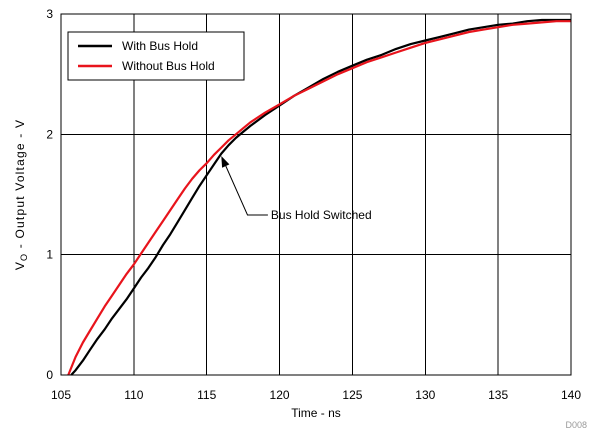 The width and height of the screenshot is (592, 432). I want to click on x-axis-label: Time - ns, so click(316, 413).